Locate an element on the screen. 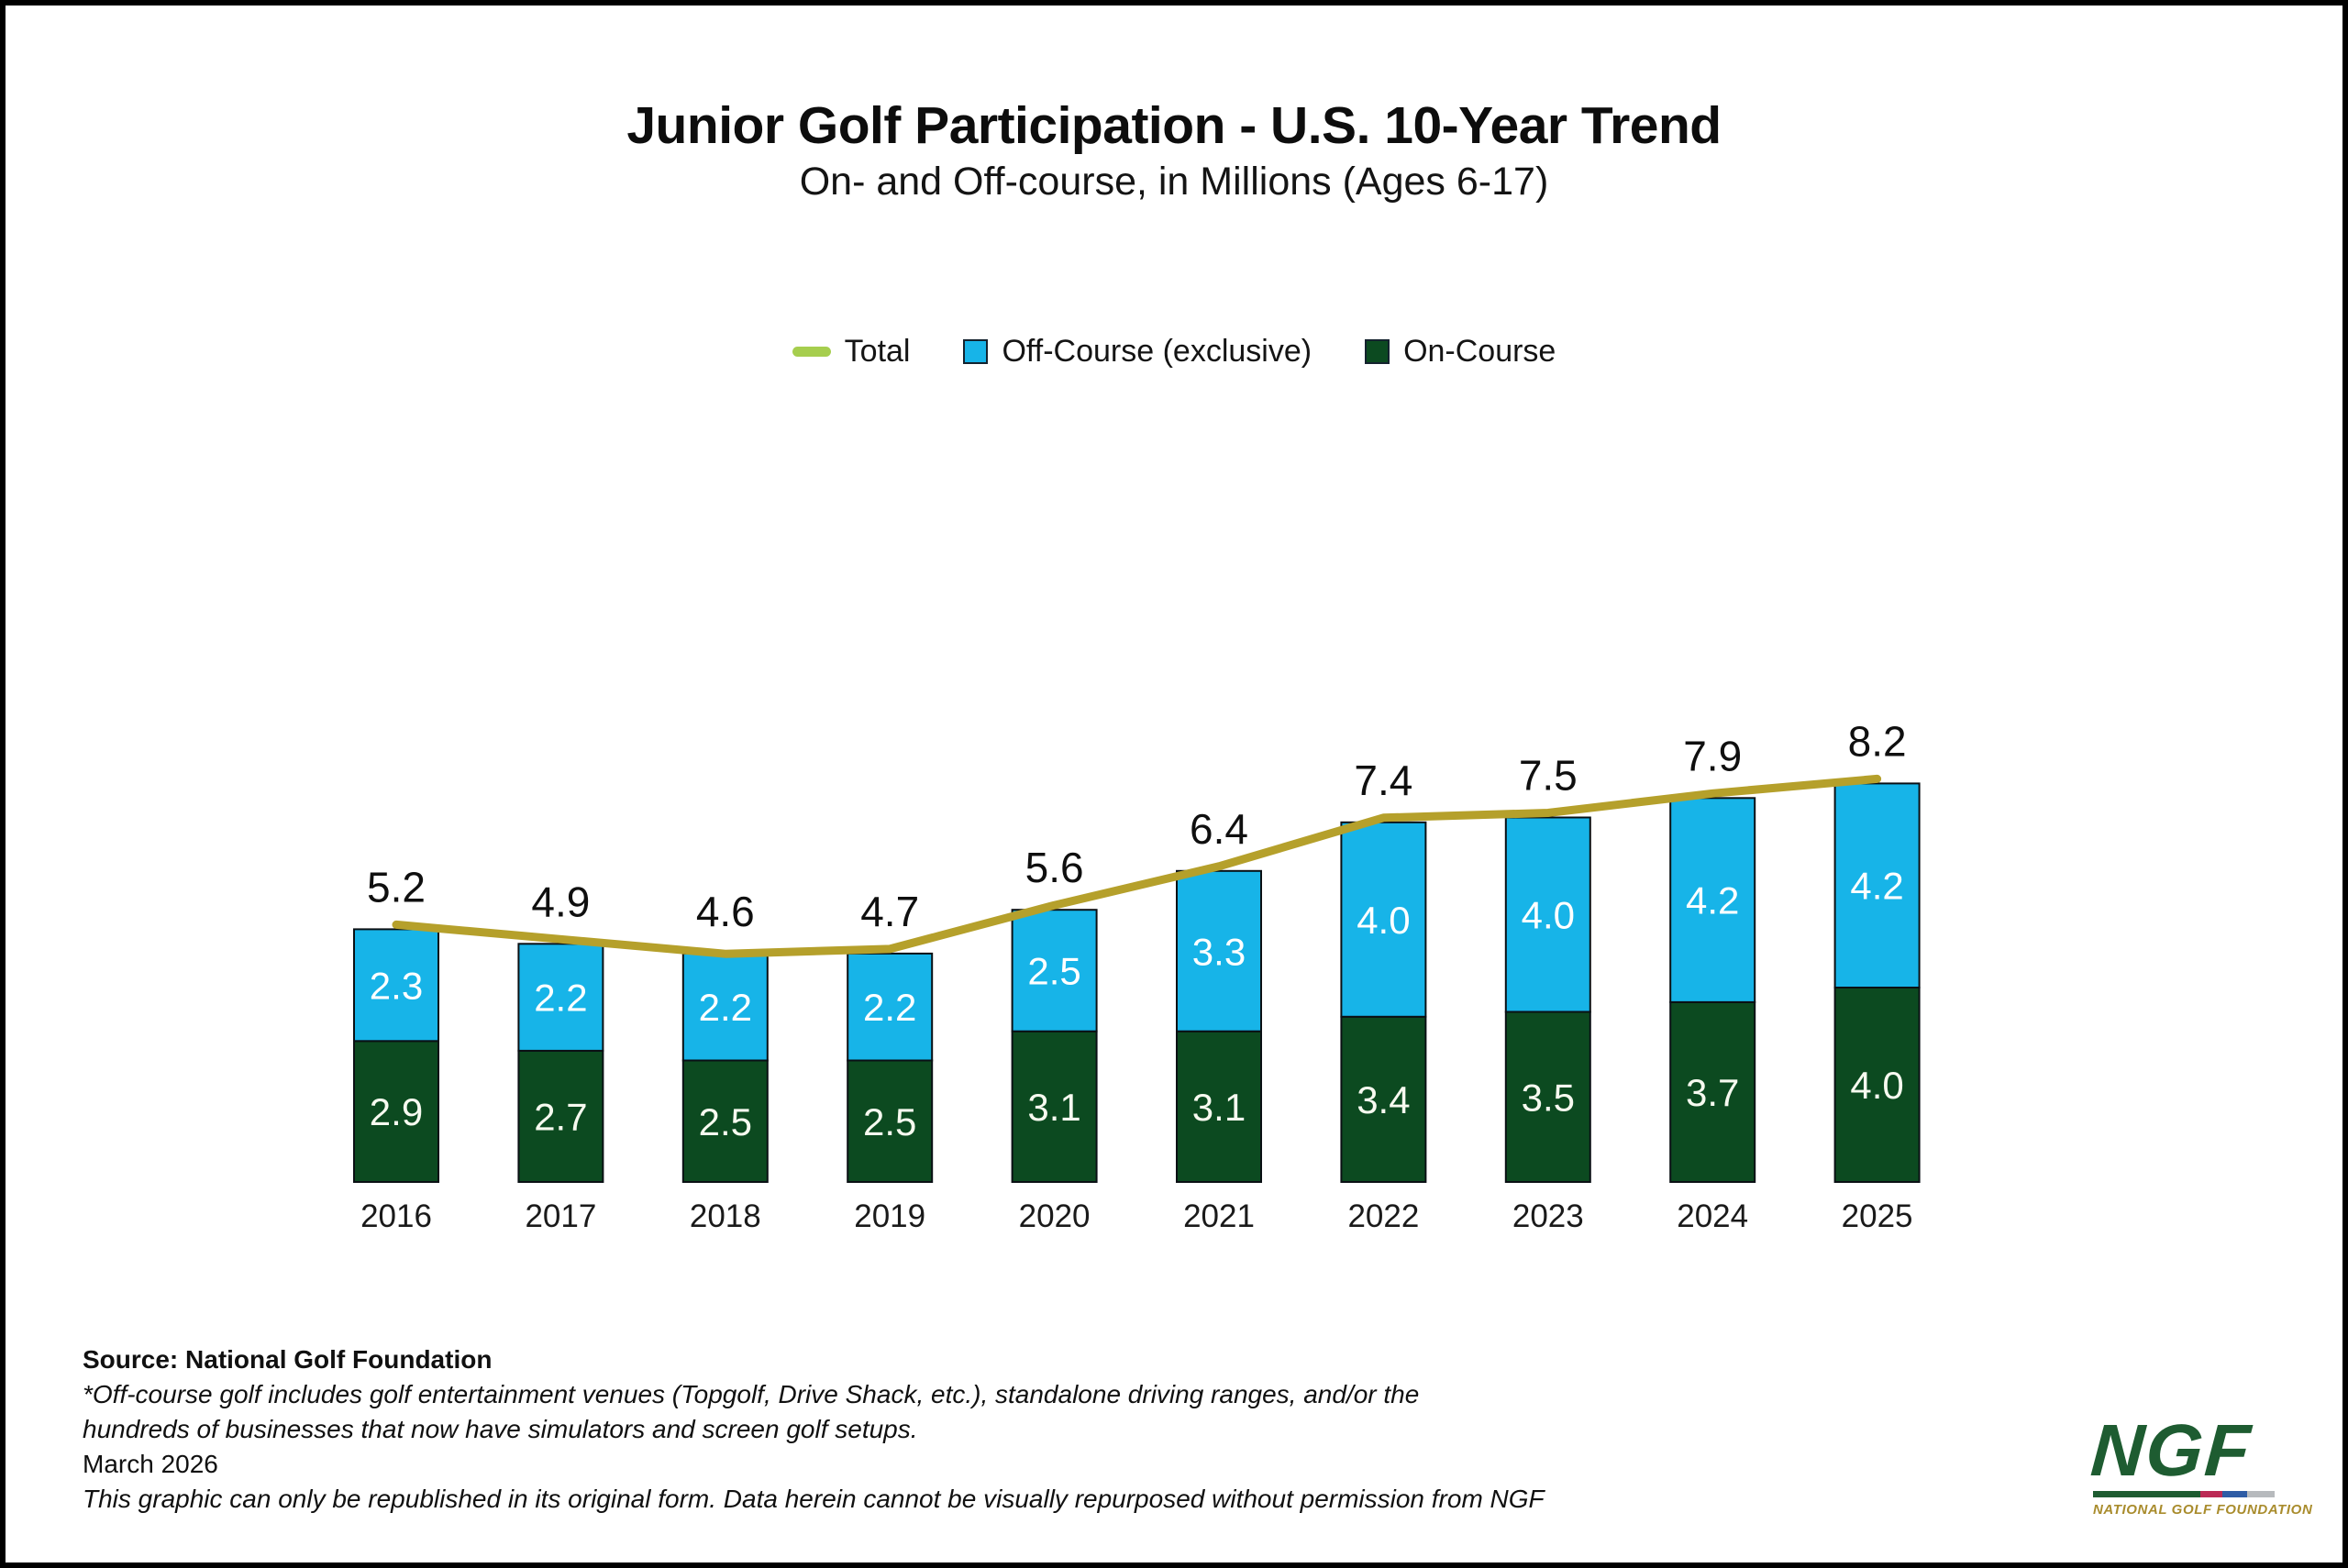 This screenshot has width=2348, height=1568. bar-on-course-2016 is located at coordinates (396, 1112).